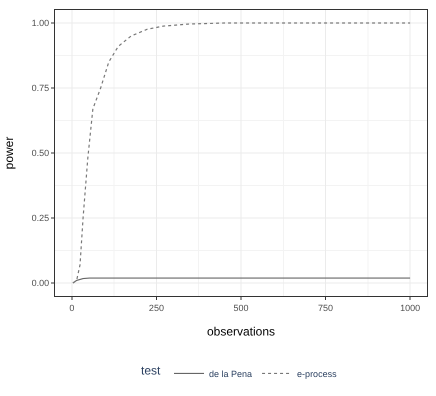 The width and height of the screenshot is (436, 396). I want to click on y-tick-label: 0.50, so click(41, 153).